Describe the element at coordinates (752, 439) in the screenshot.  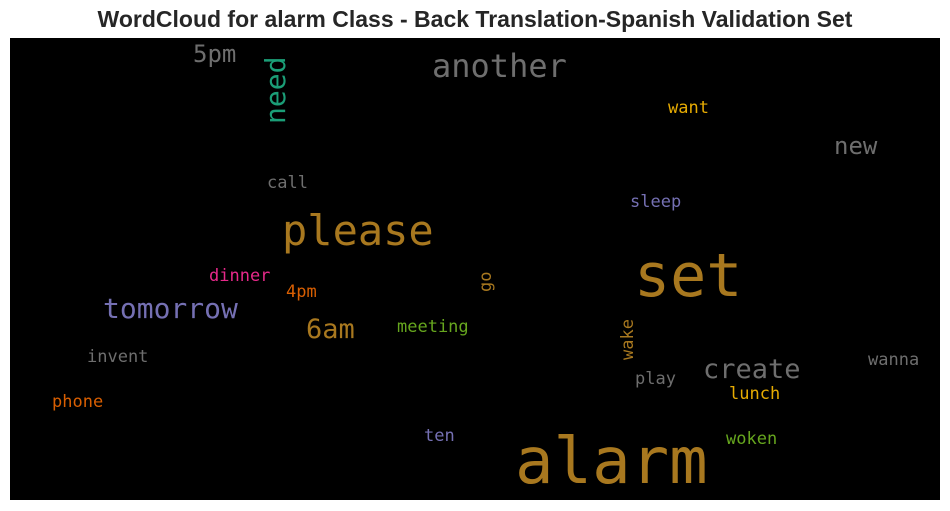
I see `word-woken: woken` at that location.